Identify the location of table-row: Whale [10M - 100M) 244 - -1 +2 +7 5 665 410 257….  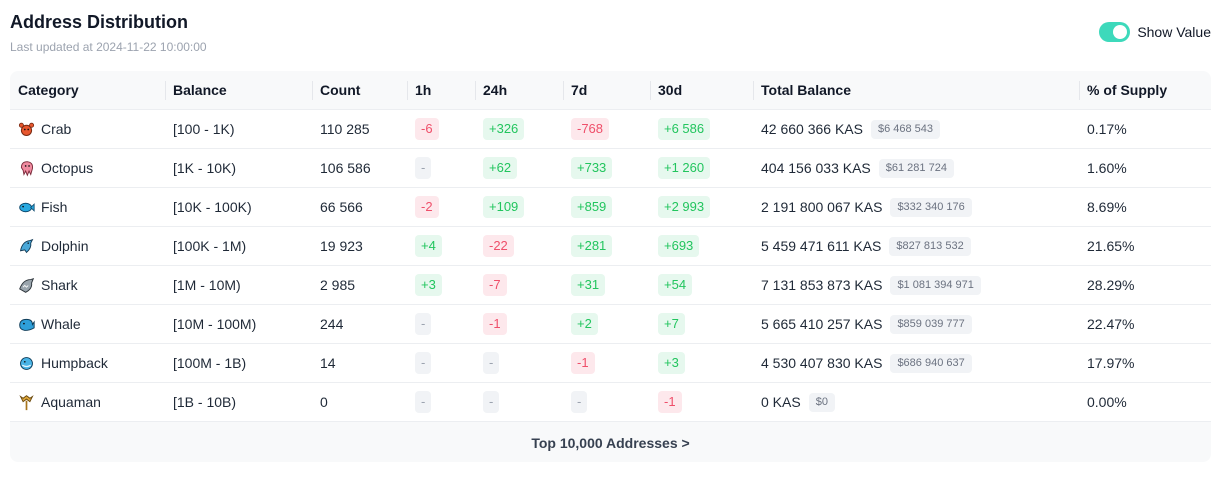
(610, 324).